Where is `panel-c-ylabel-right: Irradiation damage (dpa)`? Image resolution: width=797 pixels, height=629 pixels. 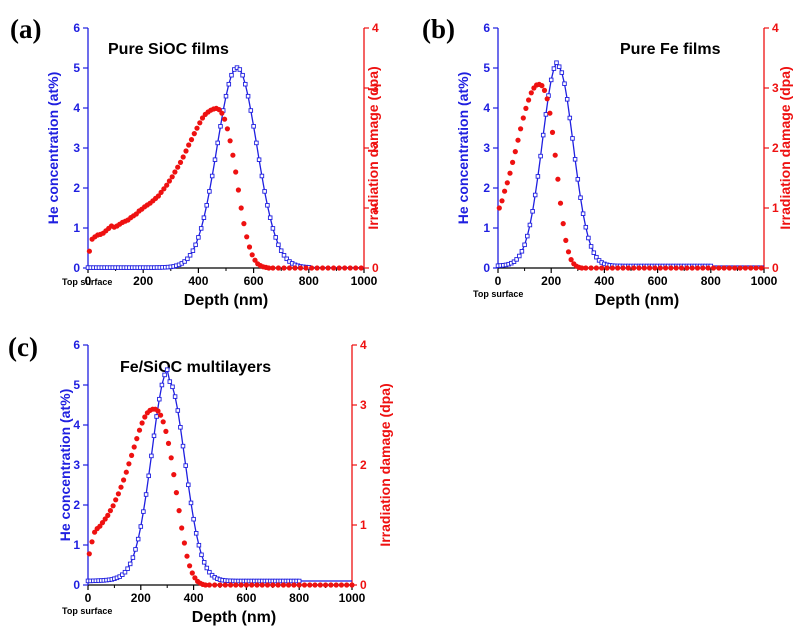
panel-c-ylabel-right: Irradiation damage (dpa) is located at coordinates (385, 464).